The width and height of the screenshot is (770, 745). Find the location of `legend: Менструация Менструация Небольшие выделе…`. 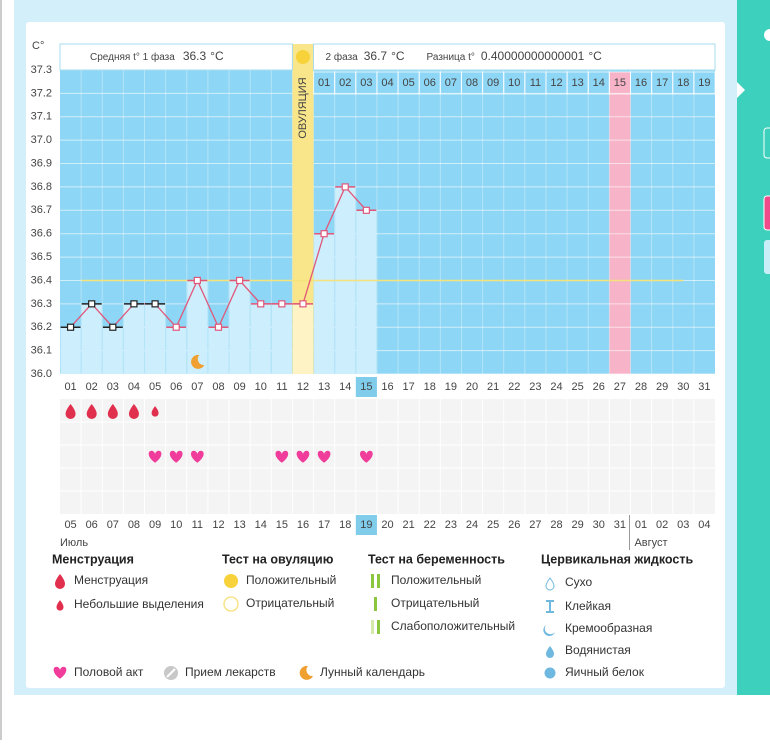

legend: Менструация Менструация Небольшие выделе… is located at coordinates (372, 616).